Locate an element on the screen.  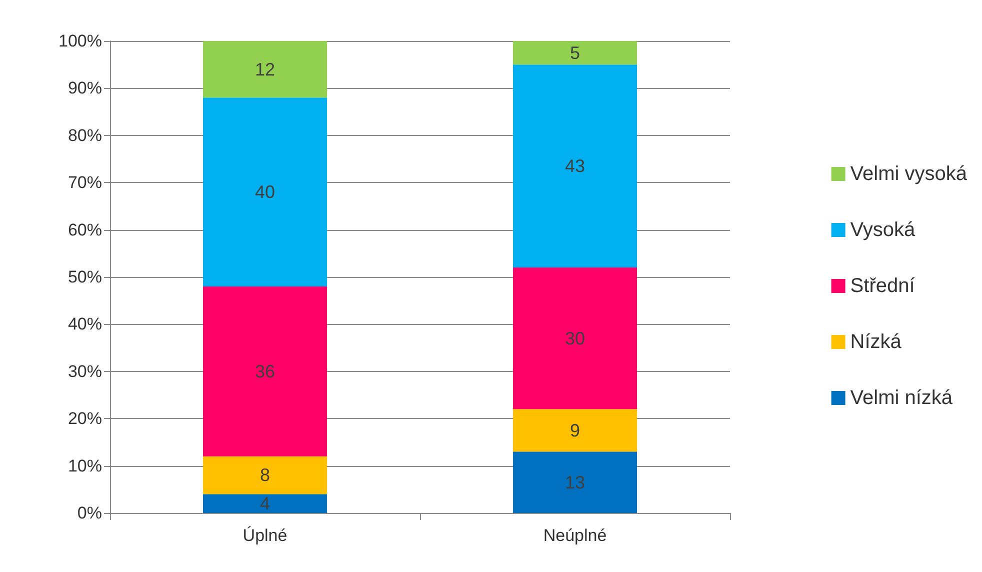
y-tick-label: 100% is located at coordinates (80, 41).